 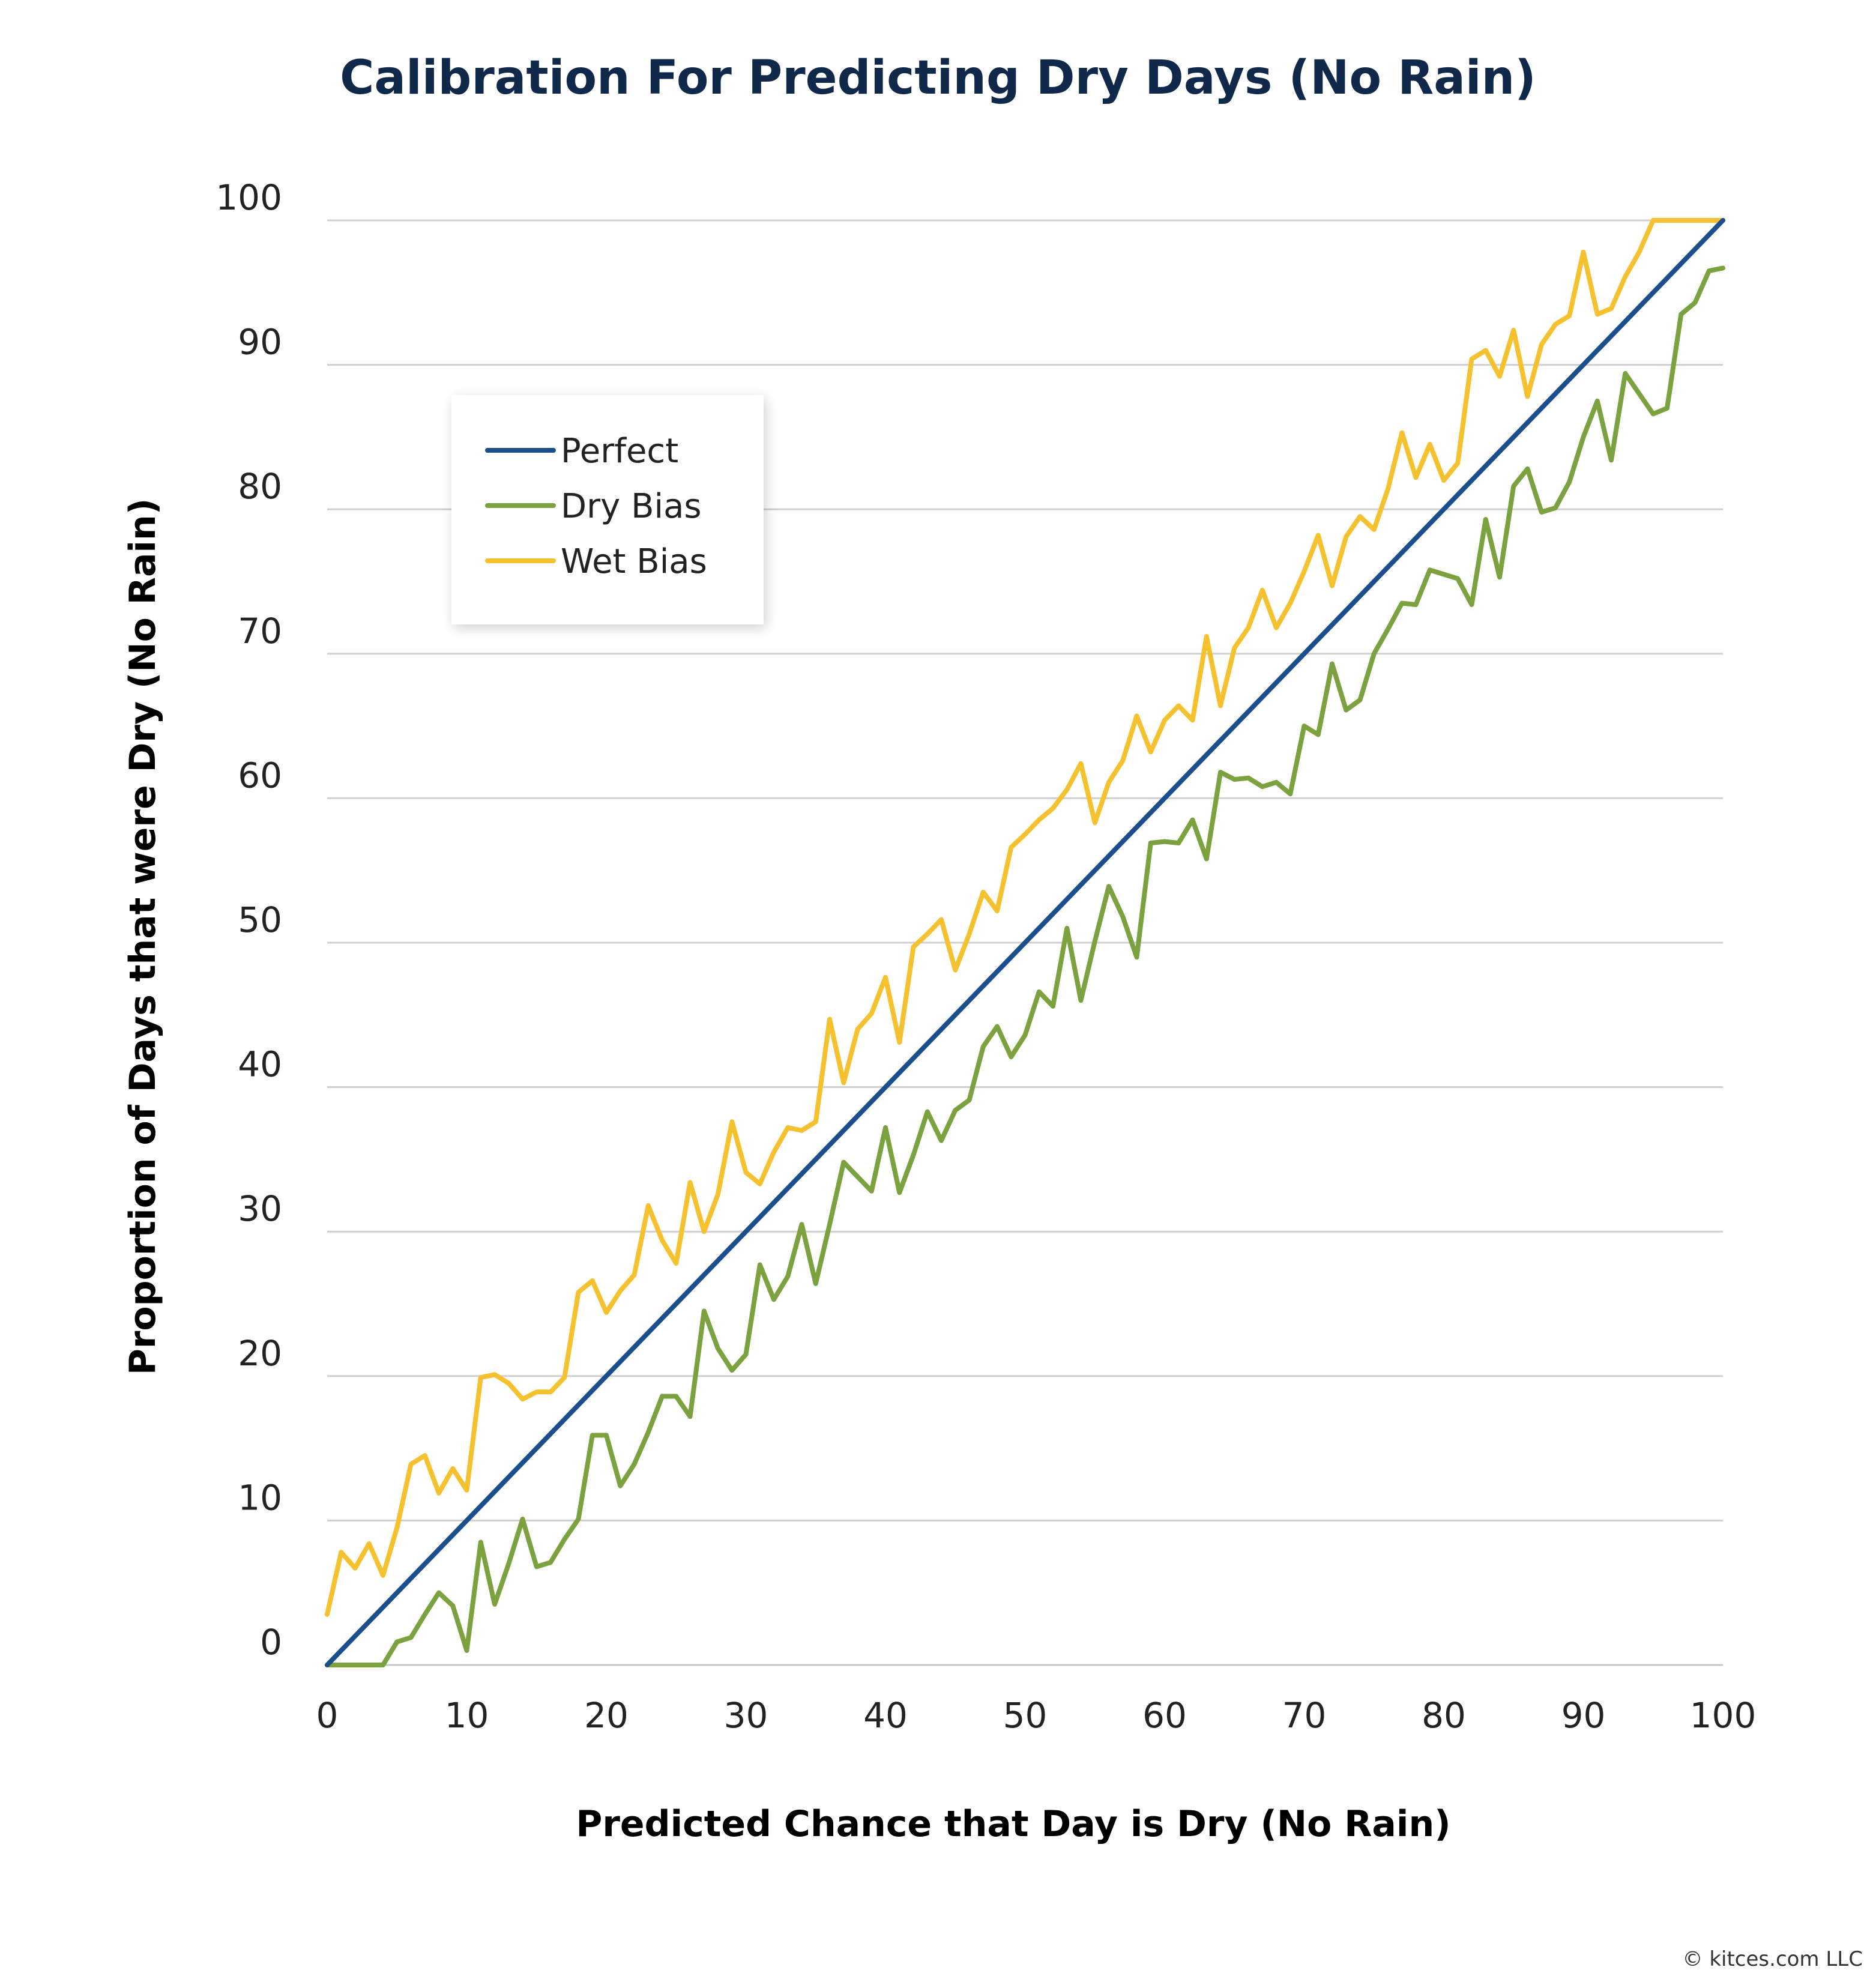 What do you see at coordinates (1583, 1715) in the screenshot?
I see `x-tick-label-90: 90` at bounding box center [1583, 1715].